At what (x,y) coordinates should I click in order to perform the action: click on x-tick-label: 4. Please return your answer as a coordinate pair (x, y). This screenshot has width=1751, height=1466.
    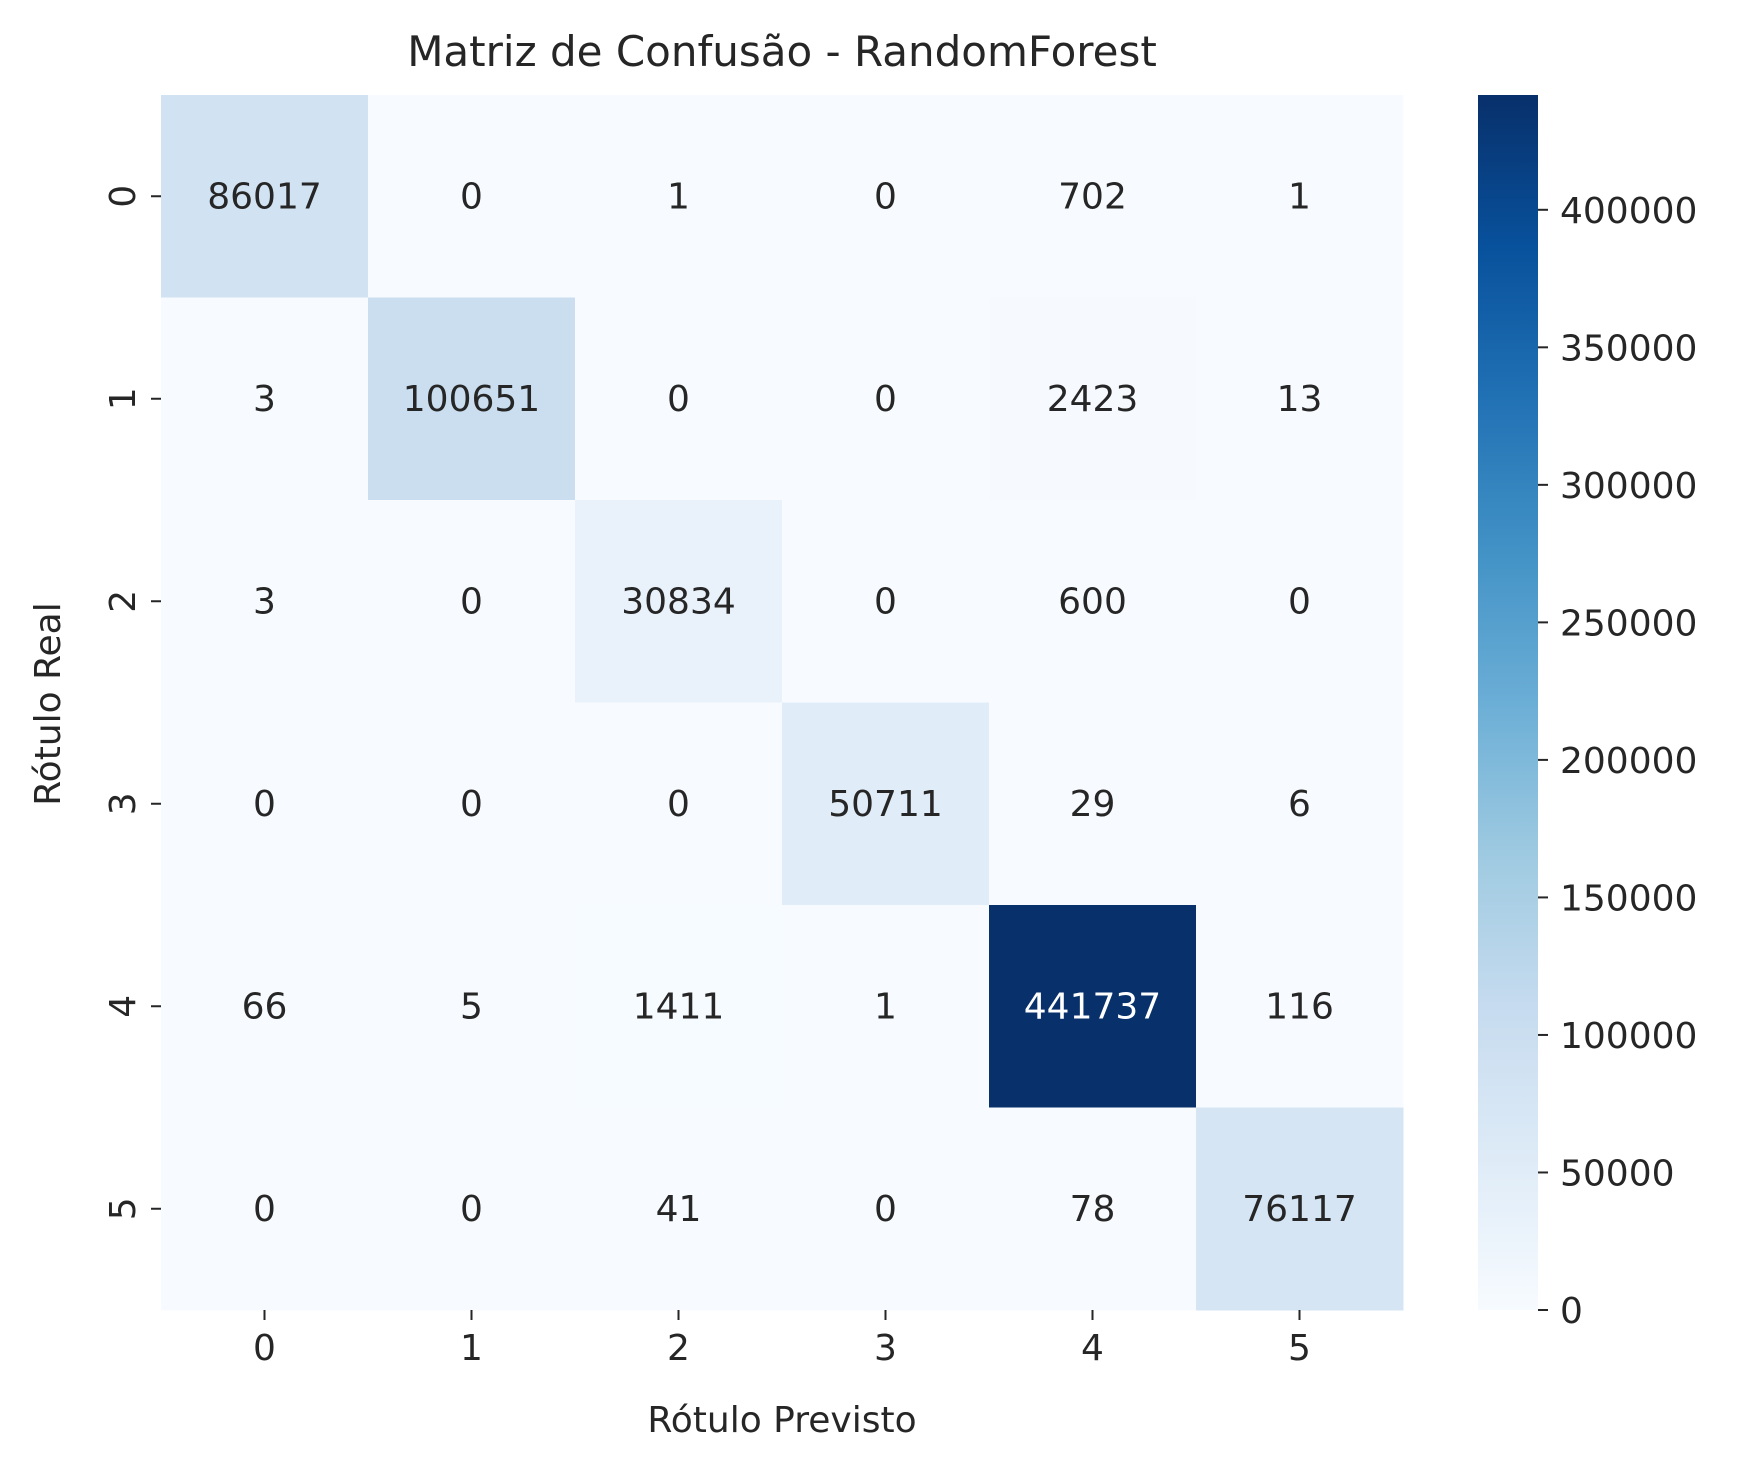
    Looking at the image, I should click on (1092, 1348).